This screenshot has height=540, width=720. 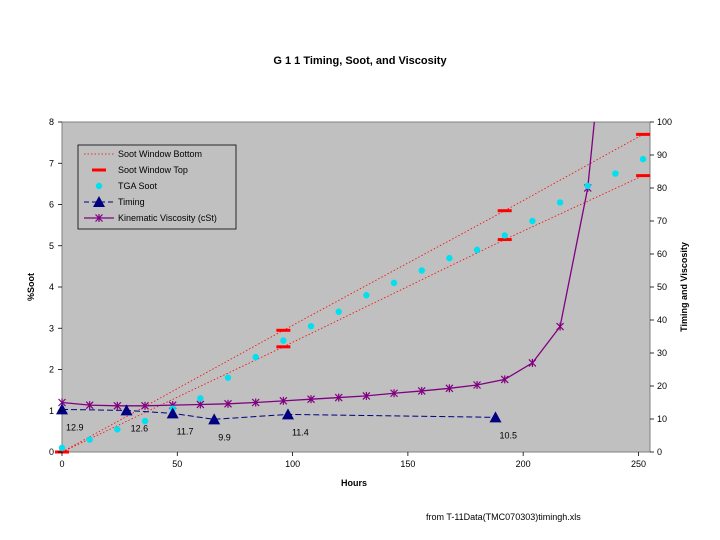 What do you see at coordinates (662, 155) in the screenshot?
I see `y-right-tick-label: 90` at bounding box center [662, 155].